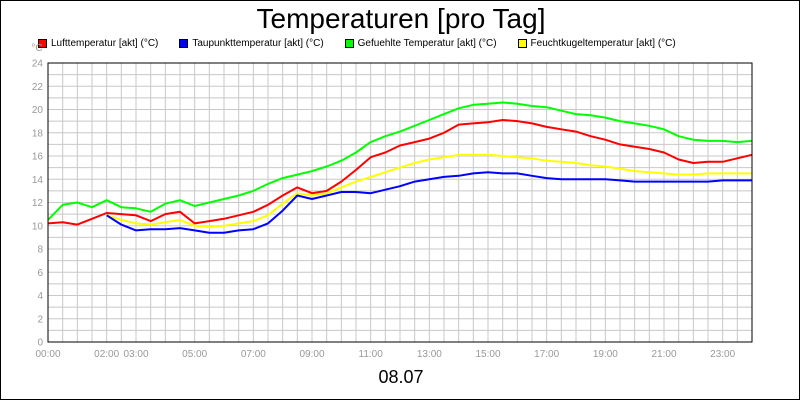 The width and height of the screenshot is (800, 400). What do you see at coordinates (38, 157) in the screenshot?
I see `y-tick-label: 16` at bounding box center [38, 157].